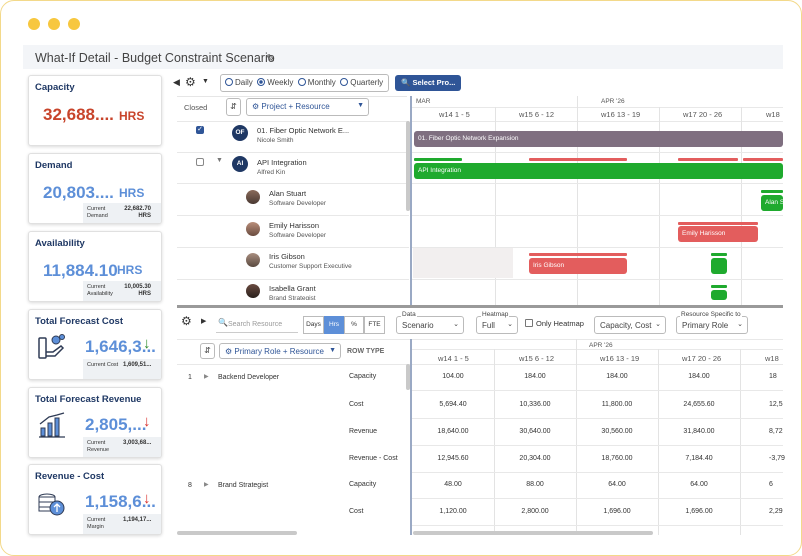  I want to click on grid-cell: 18,640.00, so click(453, 431).